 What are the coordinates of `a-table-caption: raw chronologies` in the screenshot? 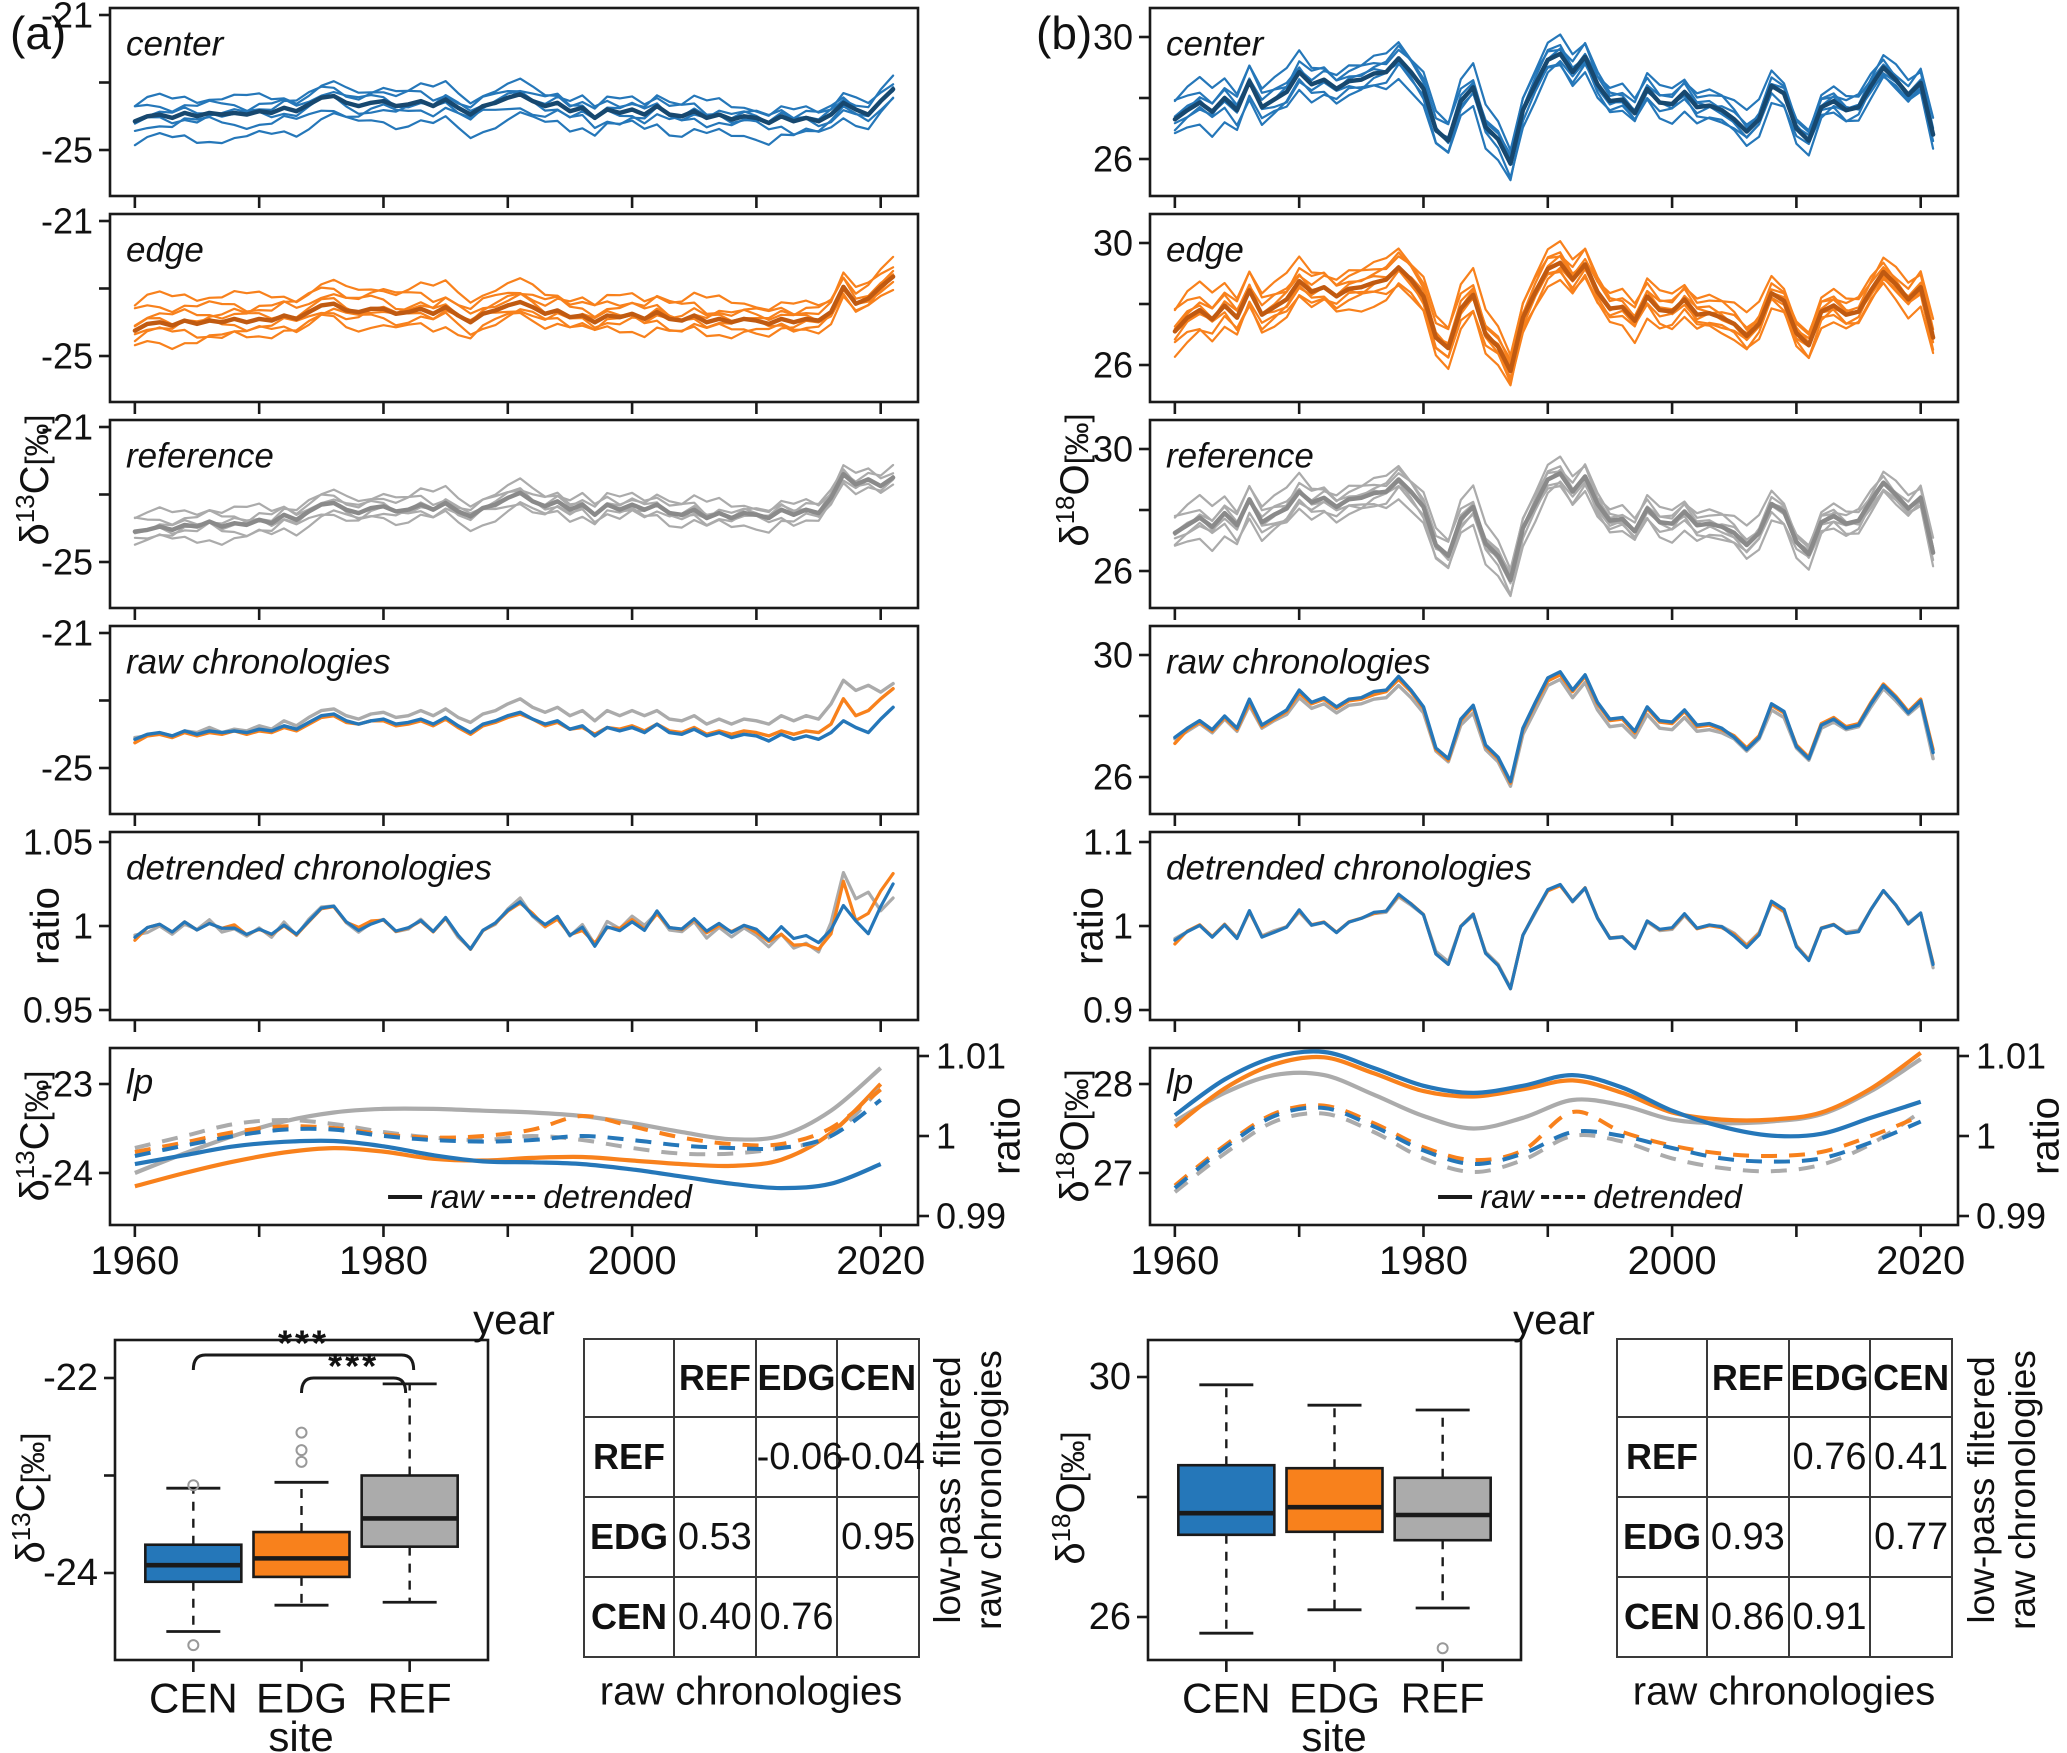 It's located at (751, 1691).